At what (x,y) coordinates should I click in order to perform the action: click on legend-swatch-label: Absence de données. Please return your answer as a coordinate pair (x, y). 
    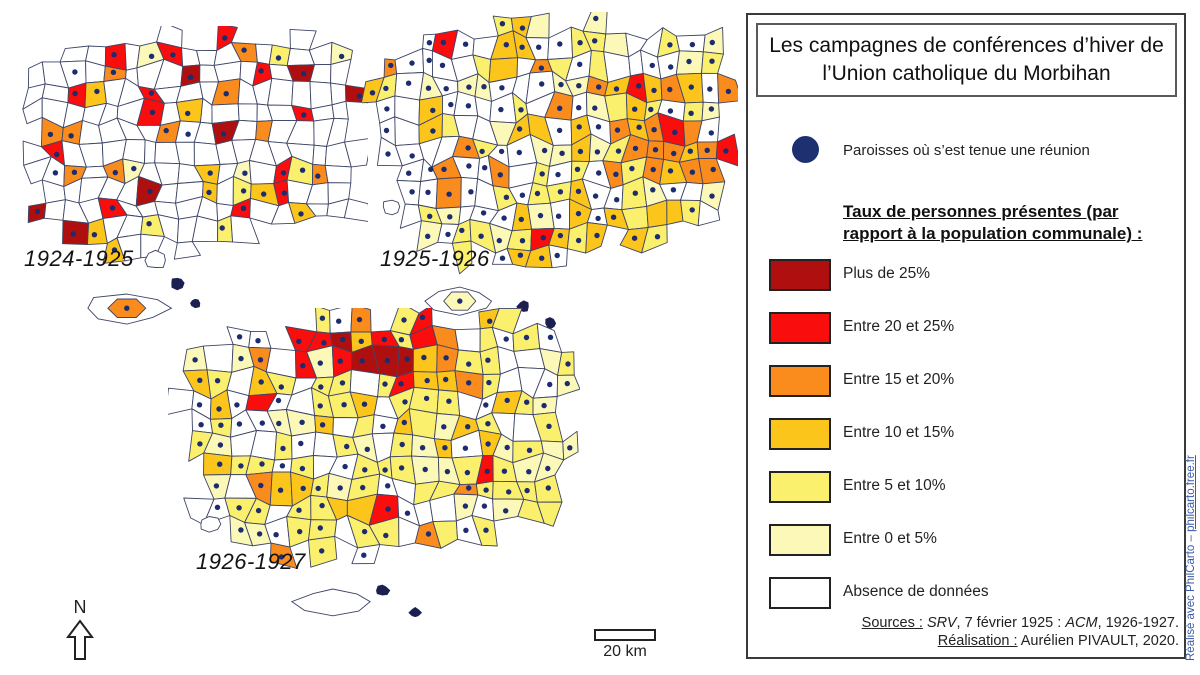
    Looking at the image, I should click on (916, 591).